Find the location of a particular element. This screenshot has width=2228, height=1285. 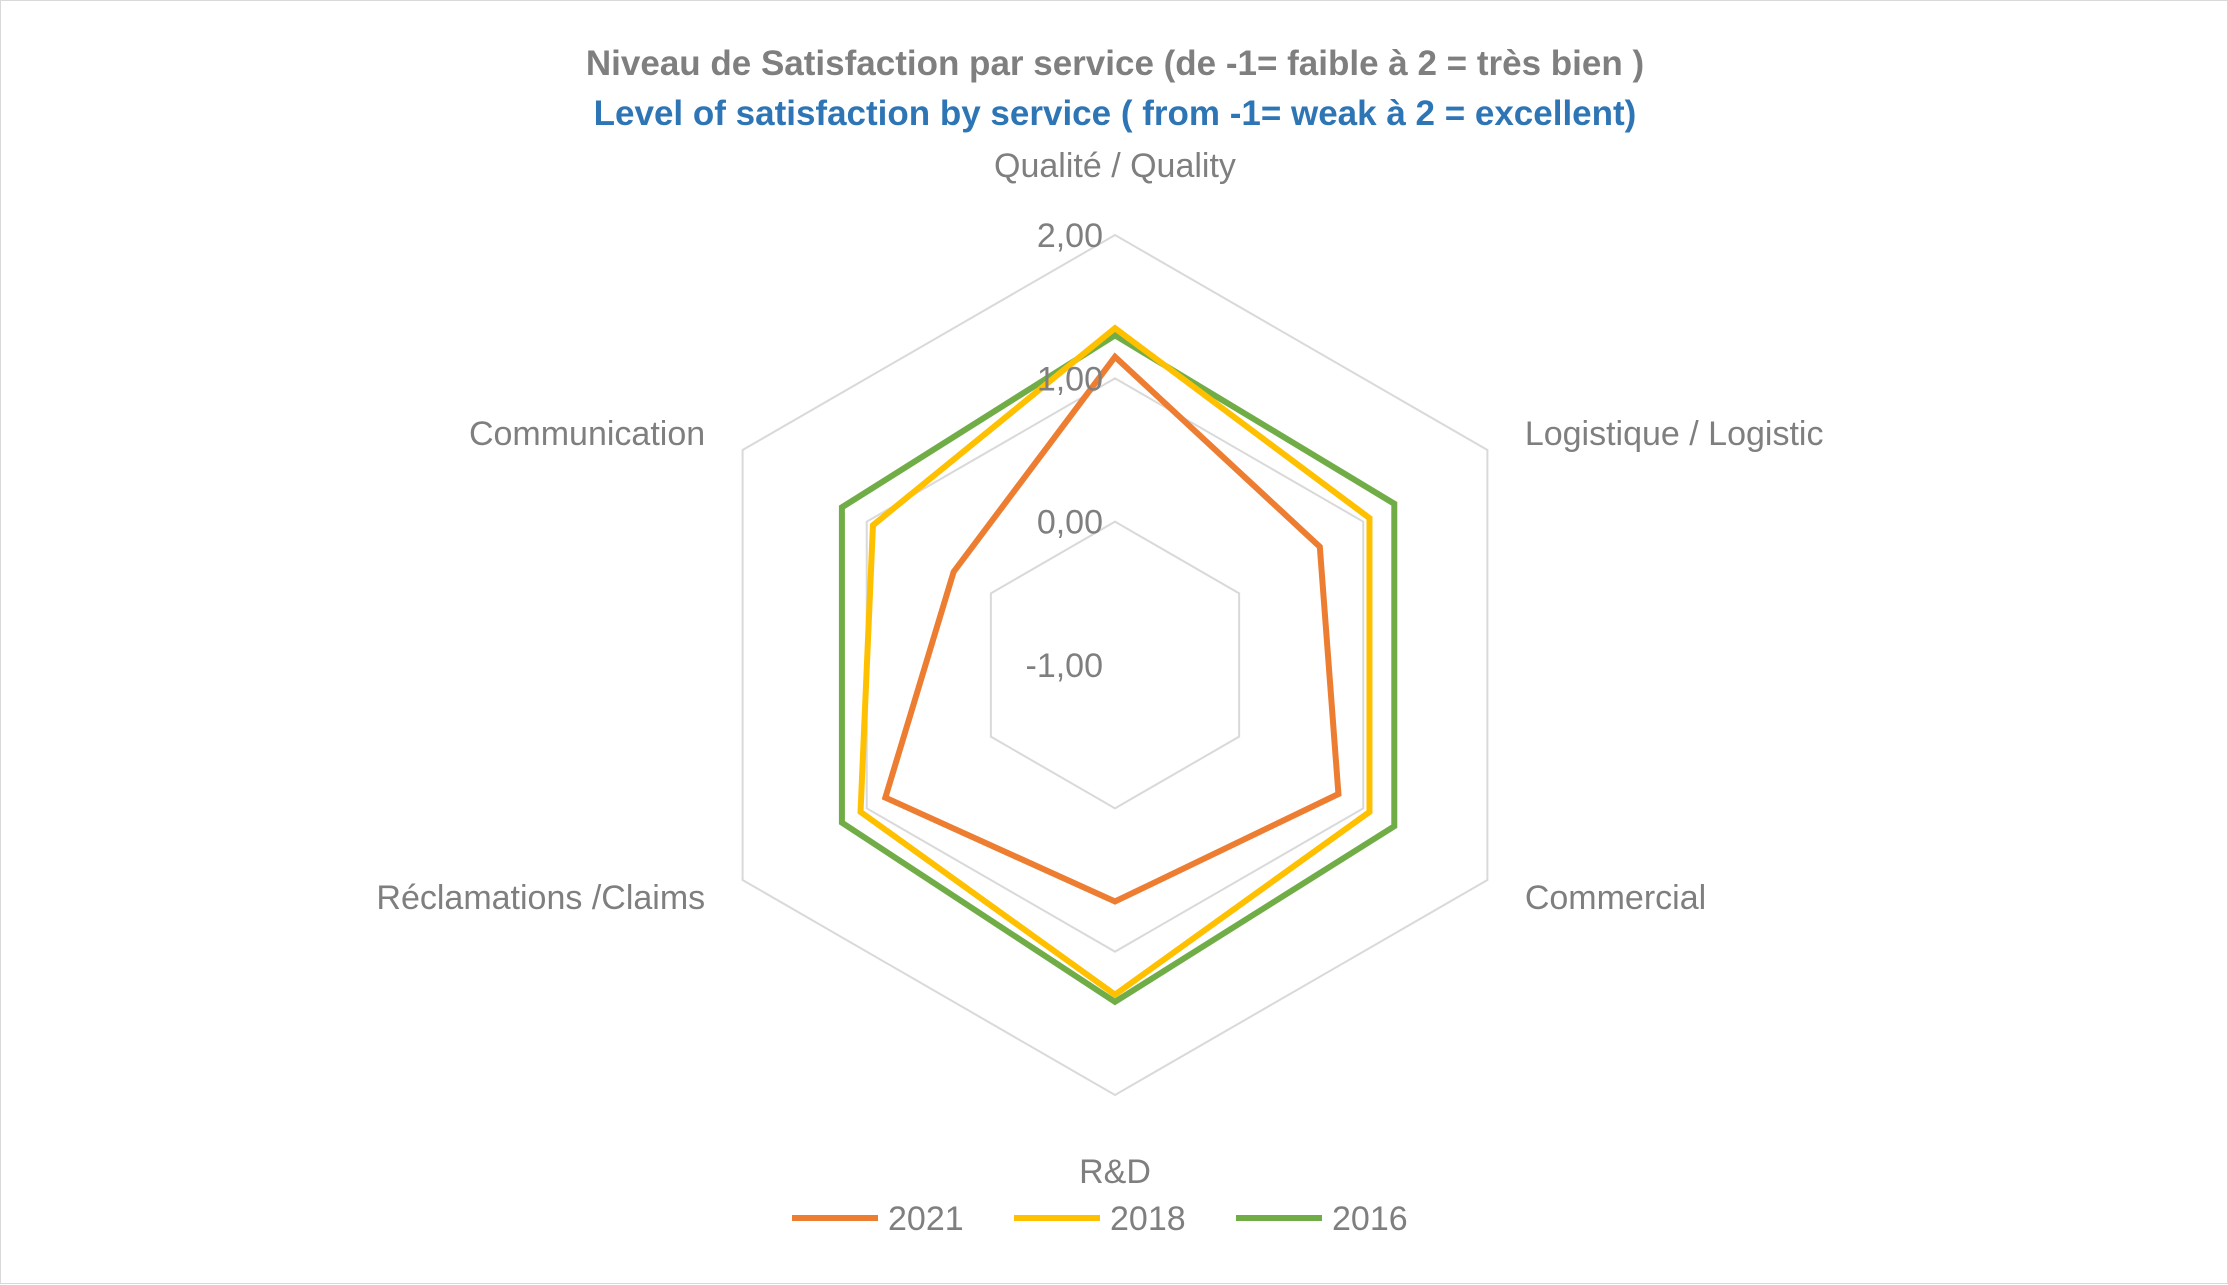

axis-label-5: Communication is located at coordinates (587, 434).